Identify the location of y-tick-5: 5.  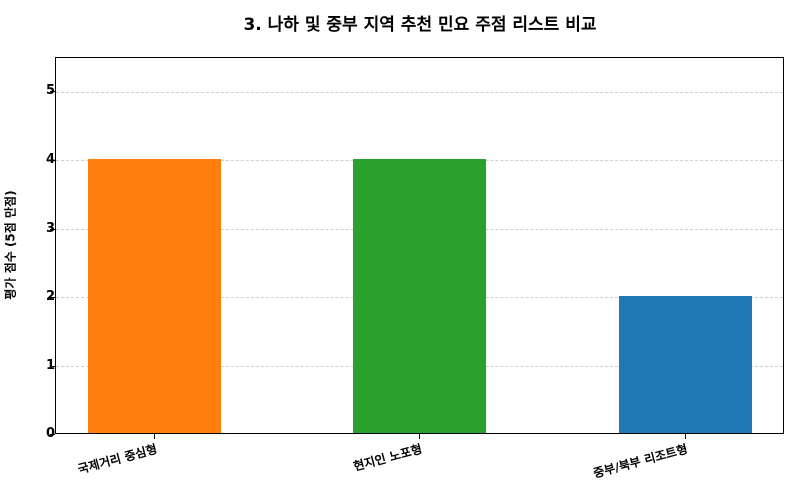
(50, 90).